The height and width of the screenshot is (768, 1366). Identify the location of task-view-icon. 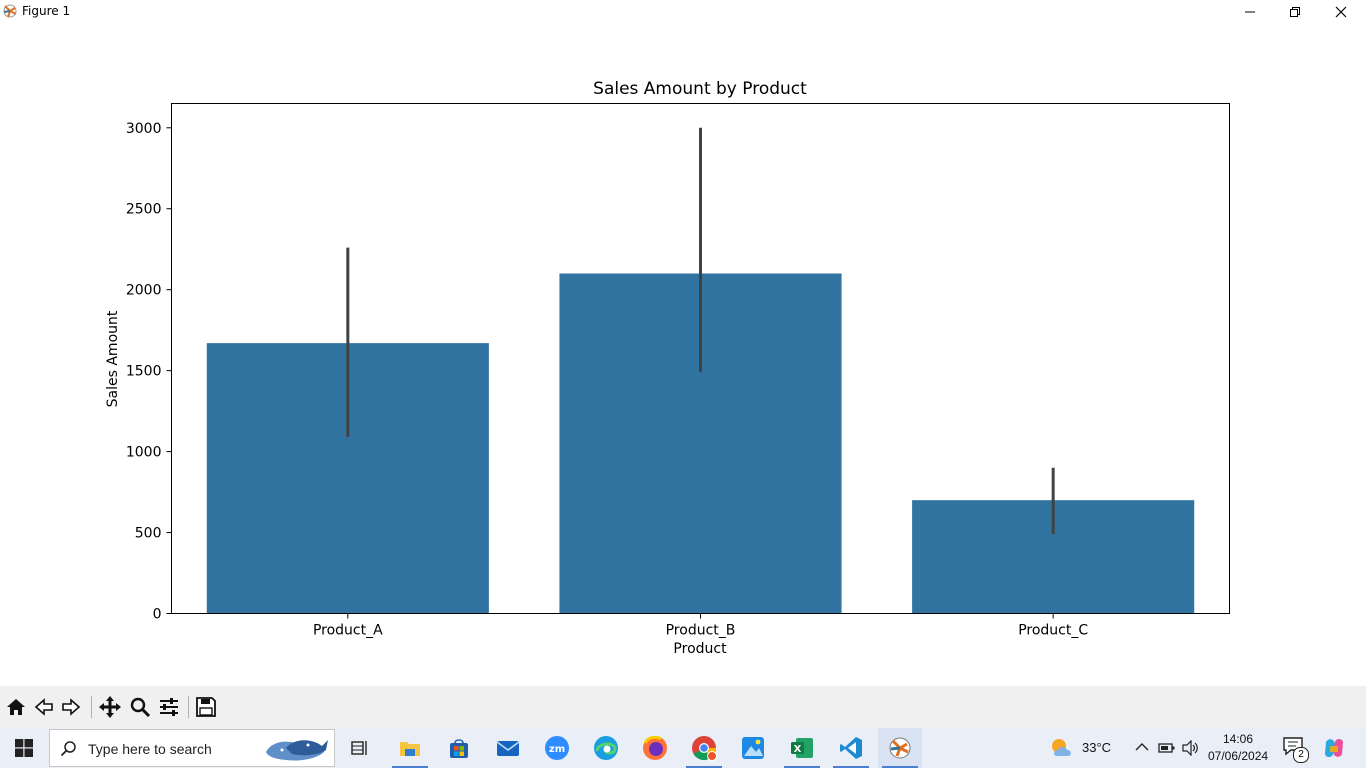
(360, 748).